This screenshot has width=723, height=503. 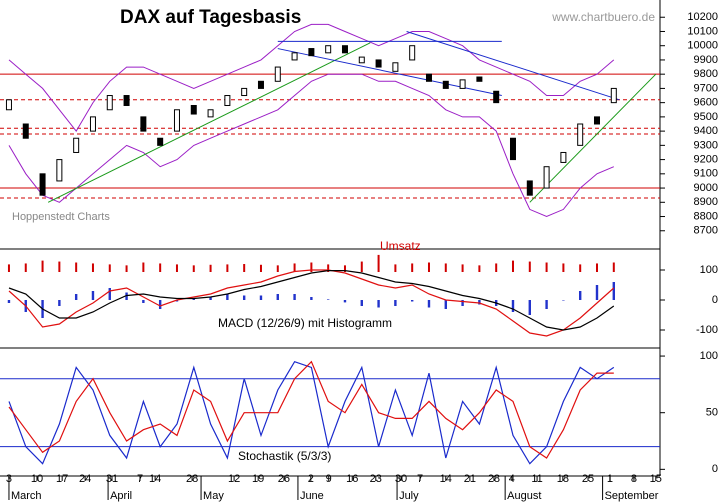 I want to click on x-tick-label: 9, so click(x=329, y=479).